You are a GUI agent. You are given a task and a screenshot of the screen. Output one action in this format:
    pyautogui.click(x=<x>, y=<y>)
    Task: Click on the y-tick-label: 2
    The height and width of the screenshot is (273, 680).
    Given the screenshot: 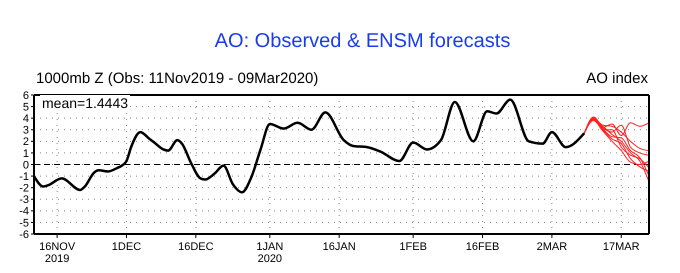 What is the action you would take?
    pyautogui.click(x=25, y=142)
    